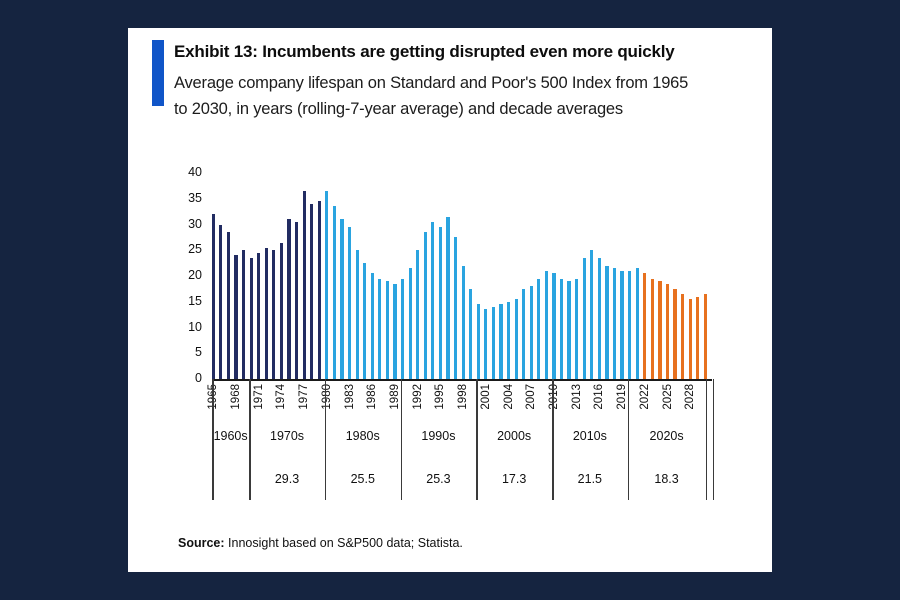  Describe the element at coordinates (281, 310) in the screenshot. I see `bar-1974` at that location.